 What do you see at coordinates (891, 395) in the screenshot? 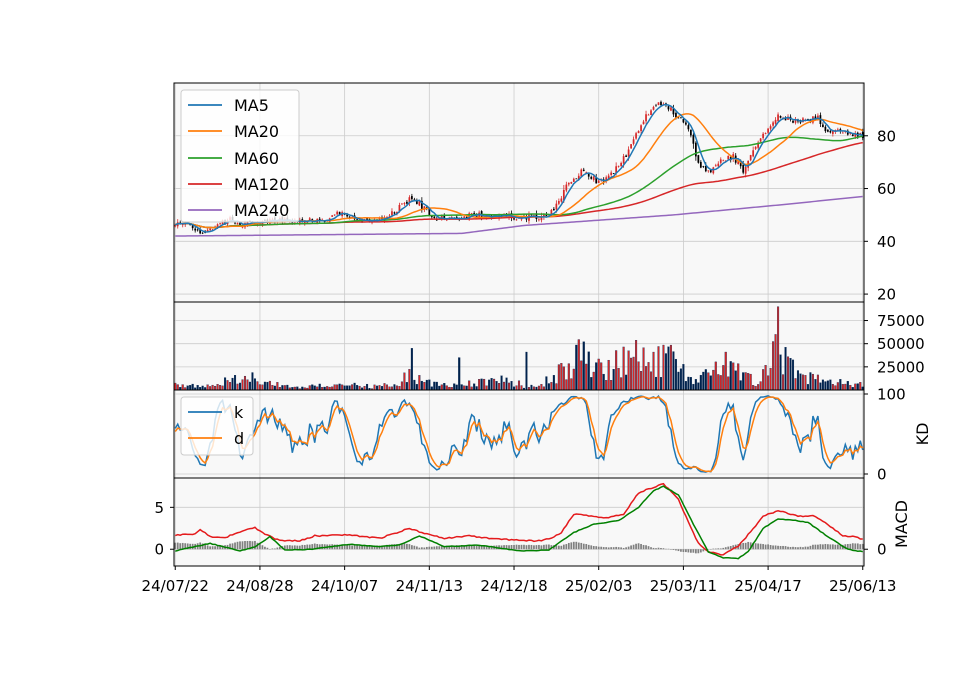
I see `kd-y-tick-label: 100` at bounding box center [891, 395].